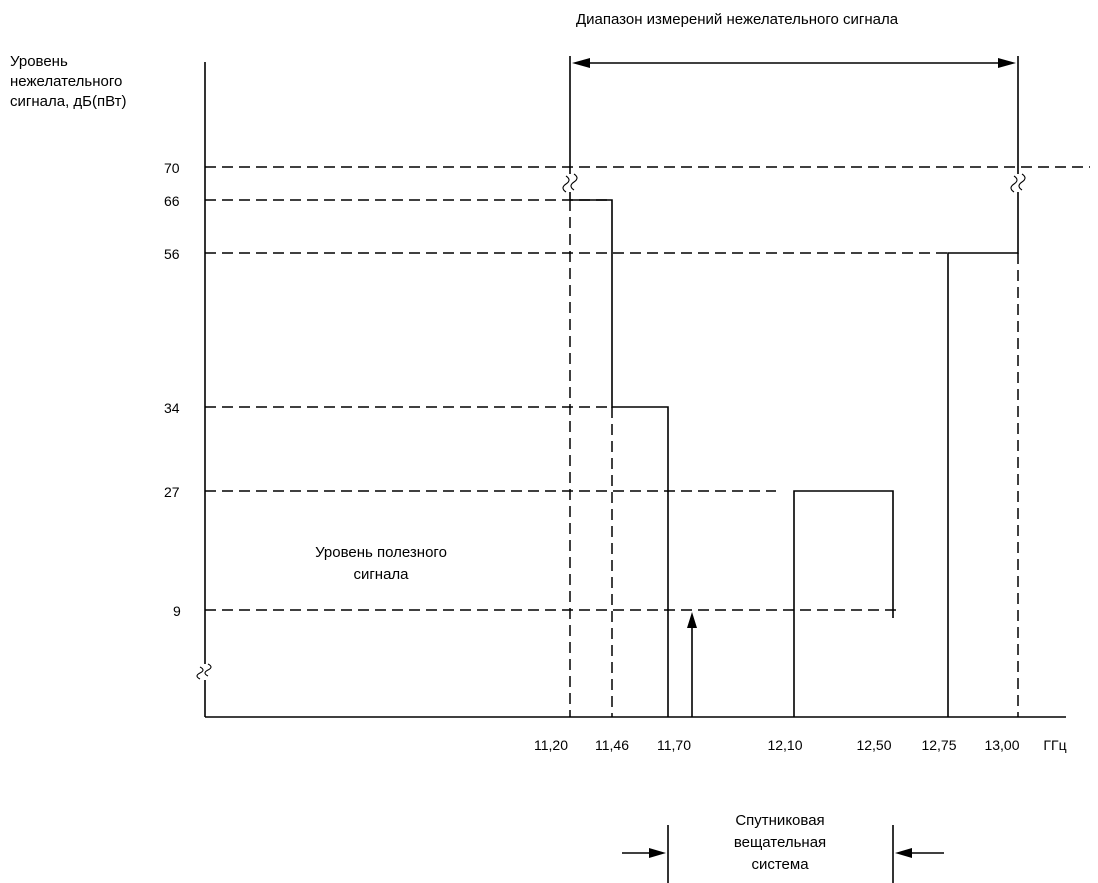 The height and width of the screenshot is (883, 1098). What do you see at coordinates (570, 183) in the screenshot?
I see `break-mark-left` at bounding box center [570, 183].